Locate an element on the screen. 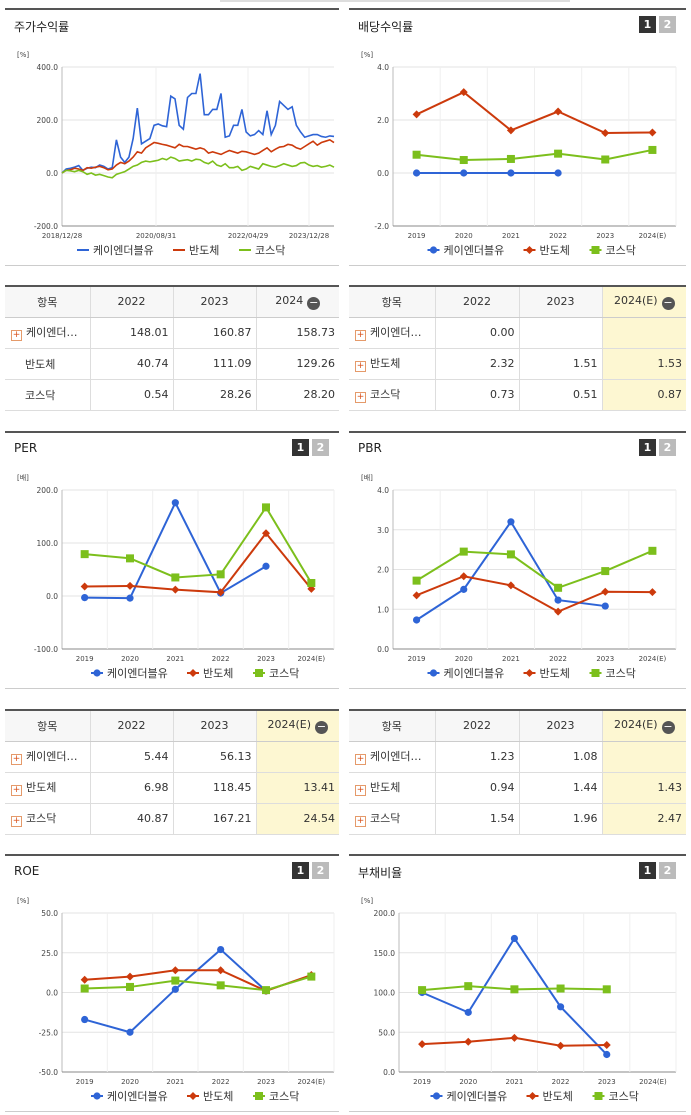 This screenshot has width=691, height=1115. x-tick-label: 2018/12/28 is located at coordinates (62, 236).